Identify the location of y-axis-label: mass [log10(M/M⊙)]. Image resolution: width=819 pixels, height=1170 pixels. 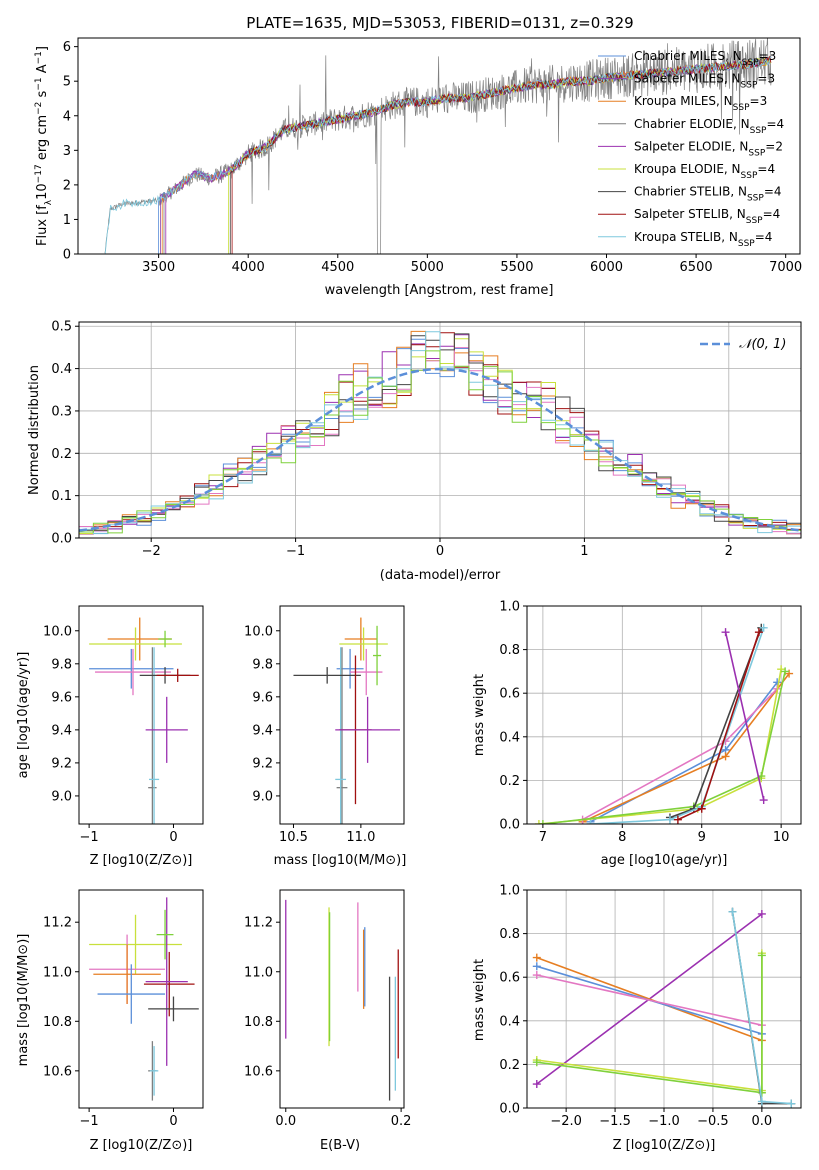
(23, 1000).